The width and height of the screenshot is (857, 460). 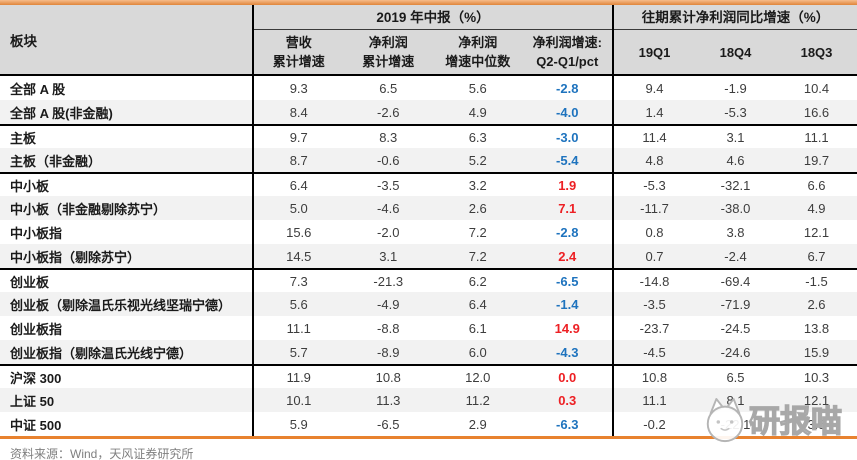 I want to click on cell-value: 3.5, so click(x=816, y=424).